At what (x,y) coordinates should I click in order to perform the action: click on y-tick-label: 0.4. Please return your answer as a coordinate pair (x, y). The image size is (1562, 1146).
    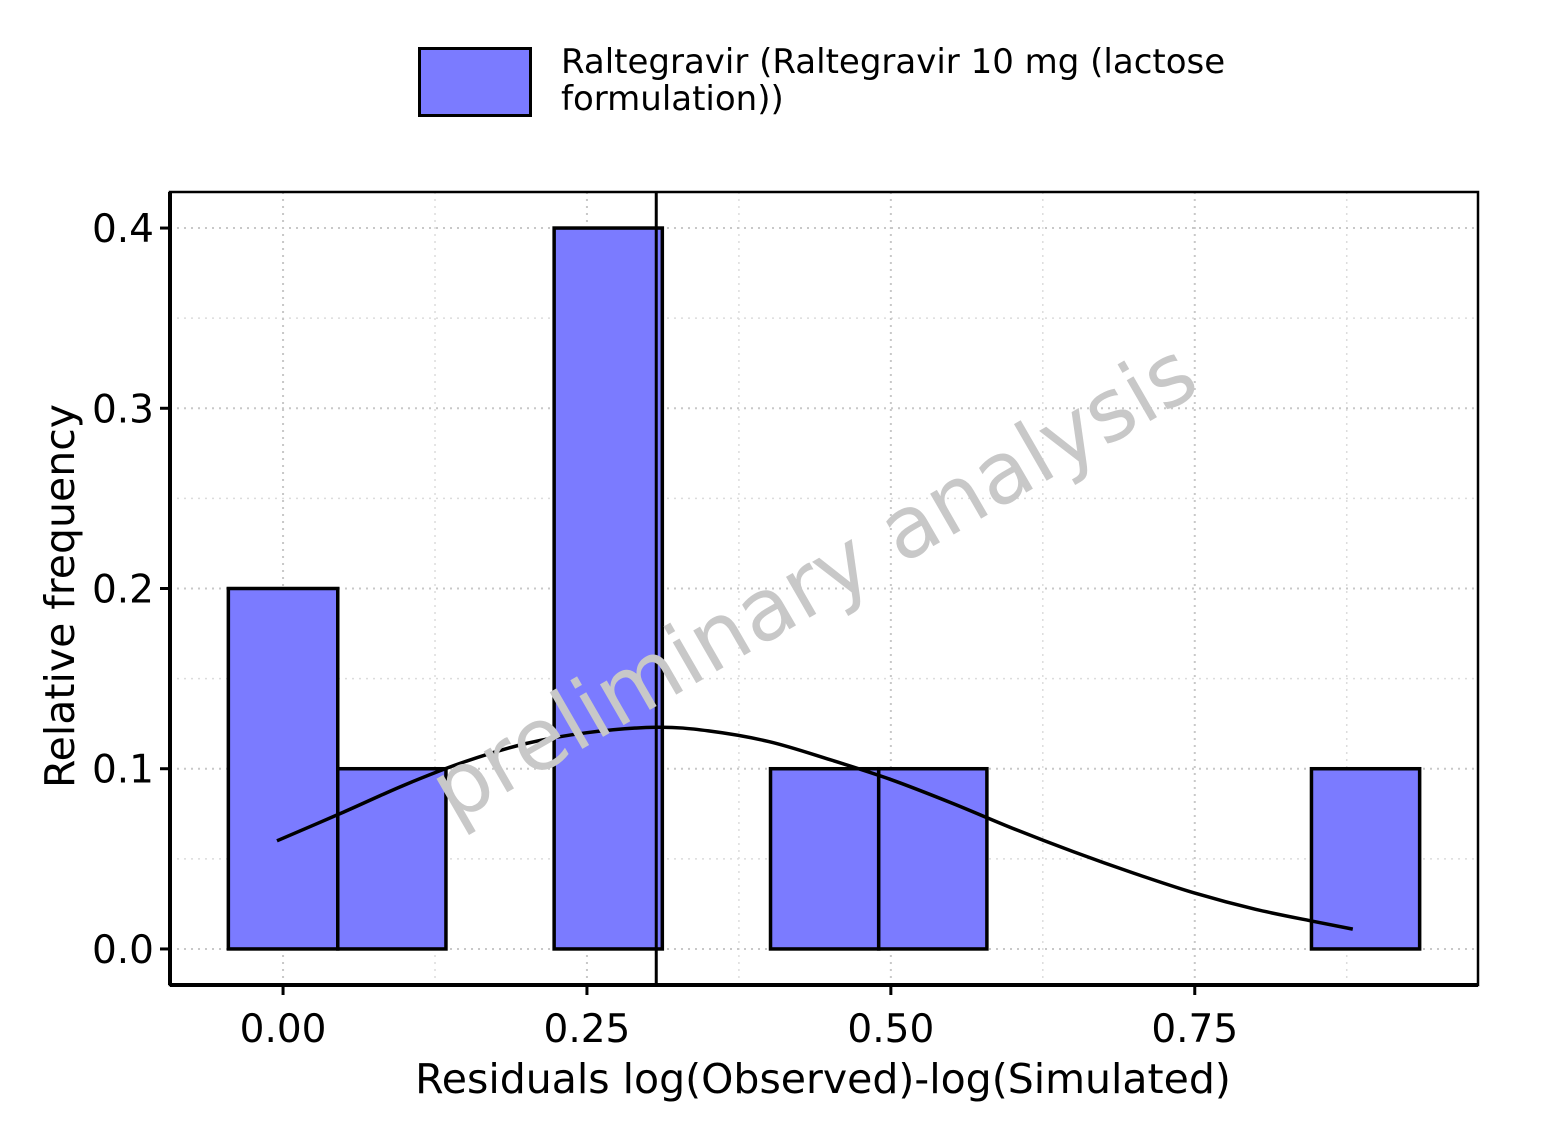
    Looking at the image, I should click on (123, 229).